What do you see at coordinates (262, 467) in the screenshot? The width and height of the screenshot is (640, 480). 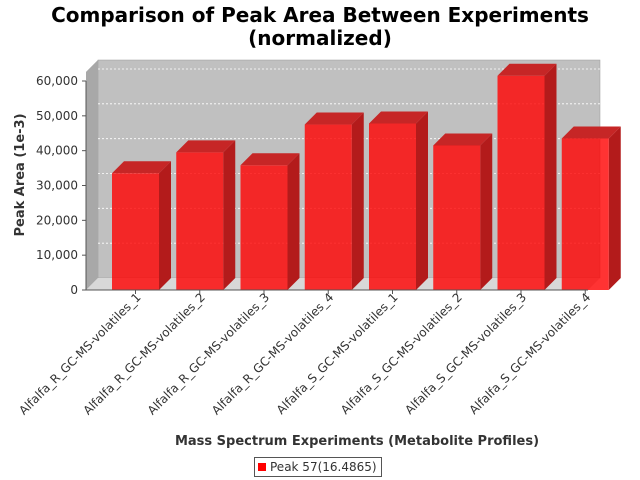 I see `legend-swatch` at bounding box center [262, 467].